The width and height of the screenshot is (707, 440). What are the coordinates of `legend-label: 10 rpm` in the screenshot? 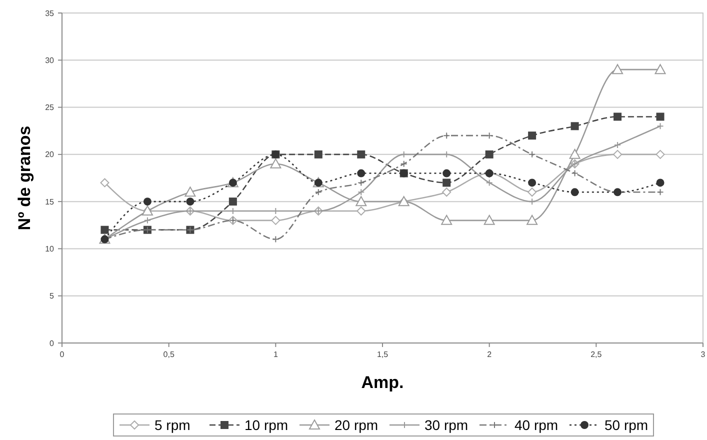 It's located at (266, 424).